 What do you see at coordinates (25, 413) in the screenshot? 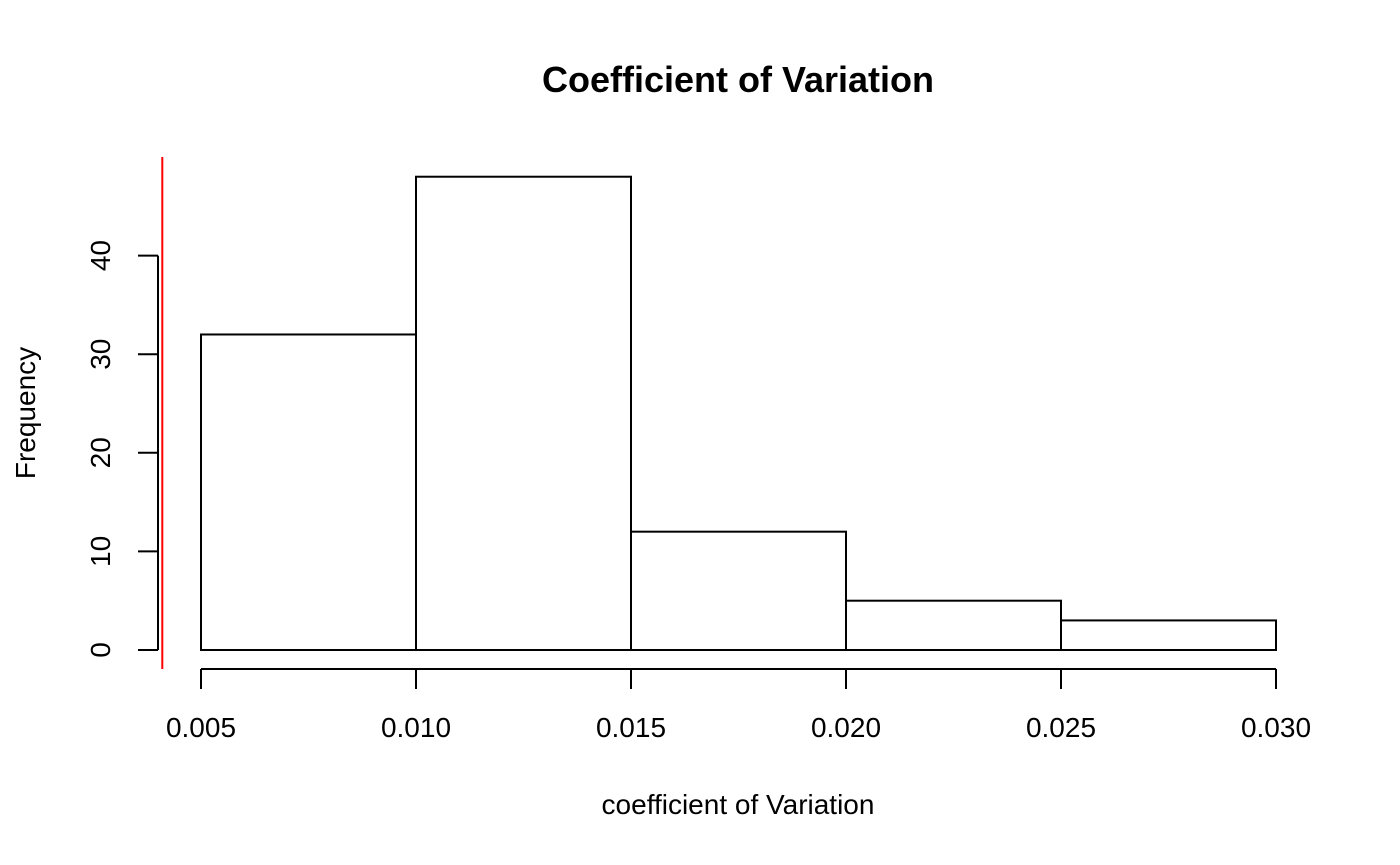
I see `y-axis-label: Frequency` at bounding box center [25, 413].